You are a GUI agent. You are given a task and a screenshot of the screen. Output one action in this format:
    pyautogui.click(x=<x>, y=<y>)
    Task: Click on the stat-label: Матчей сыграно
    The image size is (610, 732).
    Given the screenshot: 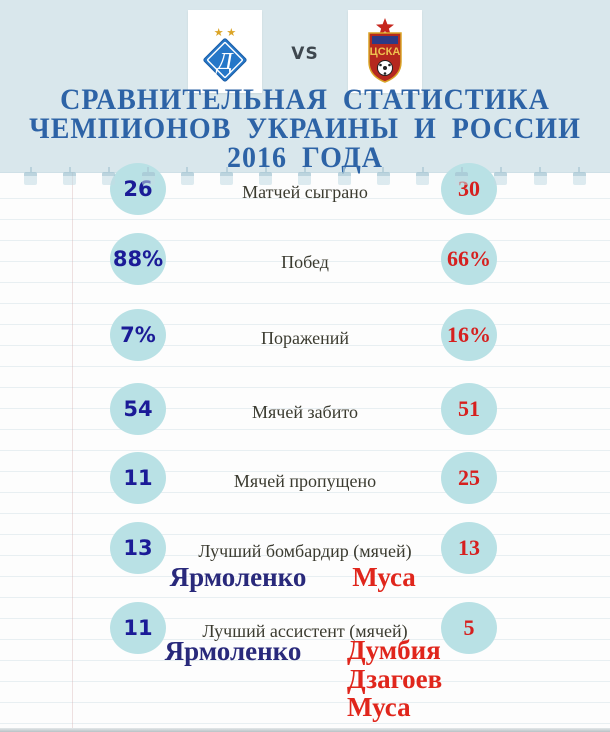 What is the action you would take?
    pyautogui.click(x=305, y=192)
    